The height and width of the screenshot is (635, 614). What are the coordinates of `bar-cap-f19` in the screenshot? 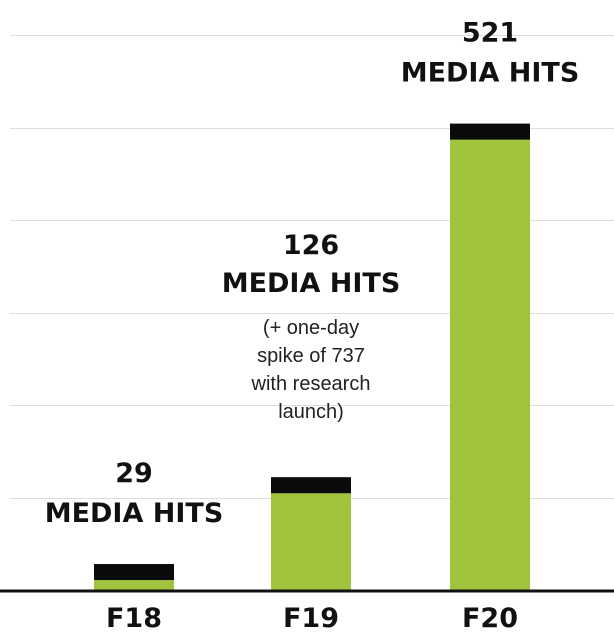 It's located at (311, 485).